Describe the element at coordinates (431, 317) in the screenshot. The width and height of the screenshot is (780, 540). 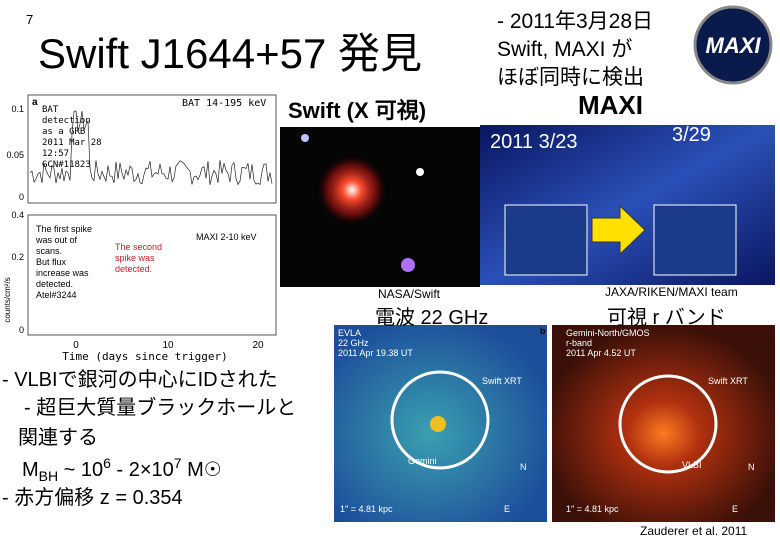
I see `panel-heading: 電波 22 GHz` at that location.